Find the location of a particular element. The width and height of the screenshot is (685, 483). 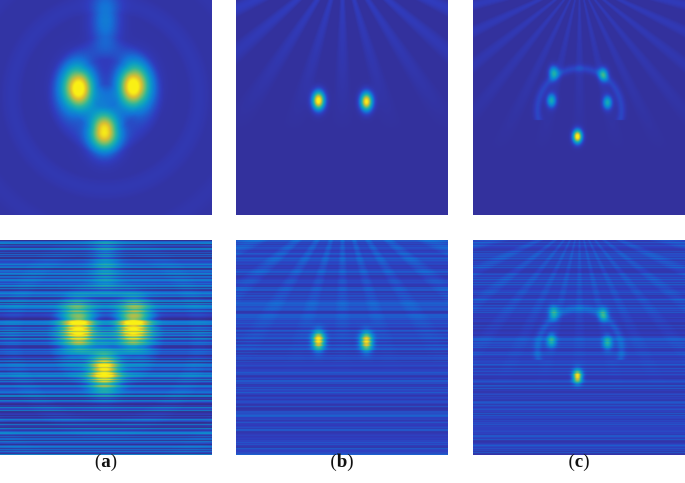

panel-b-top is located at coordinates (342, 107).